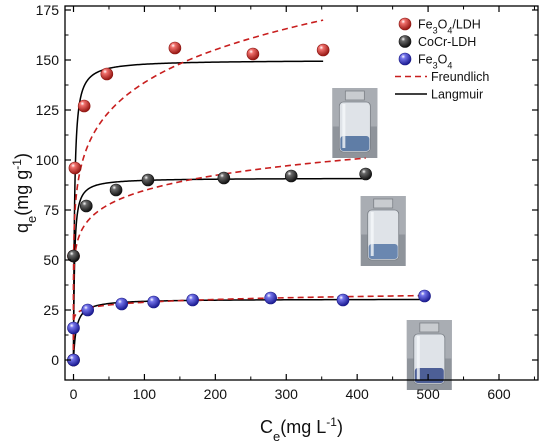 The width and height of the screenshot is (550, 448). I want to click on vial-photo-fe3o4-ldh, so click(355, 123).